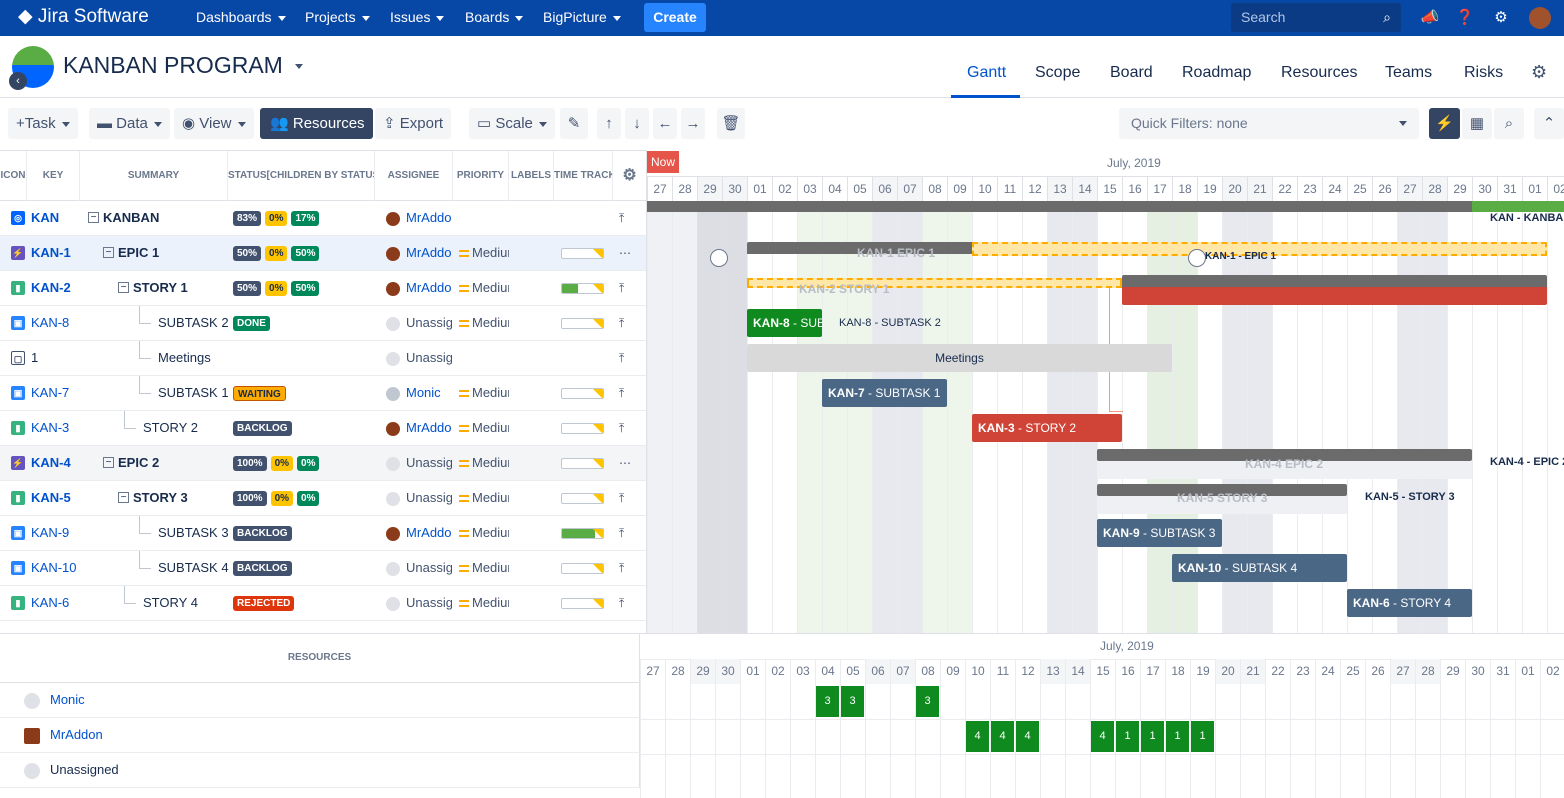 The image size is (1564, 798). What do you see at coordinates (675, 17) in the screenshot?
I see `create-button: Create` at bounding box center [675, 17].